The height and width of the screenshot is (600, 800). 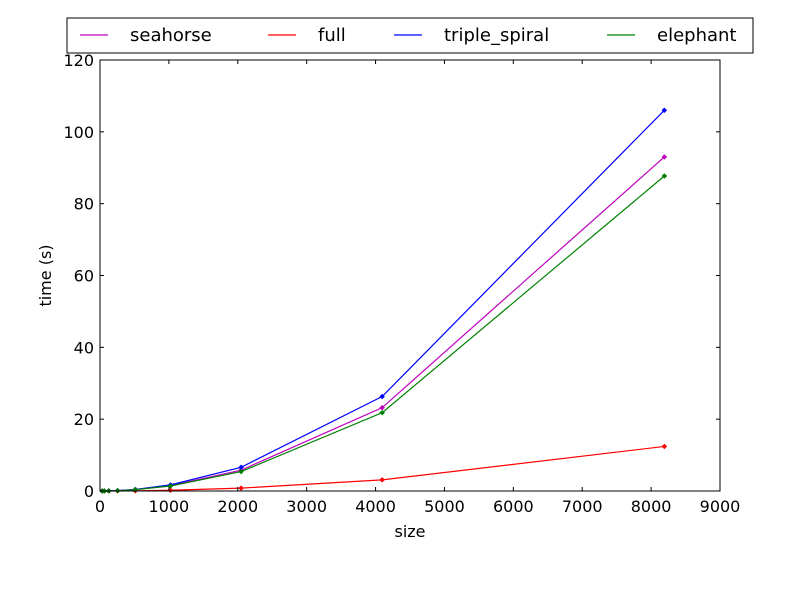 I want to click on y-axis-label: time (s), so click(x=45, y=275).